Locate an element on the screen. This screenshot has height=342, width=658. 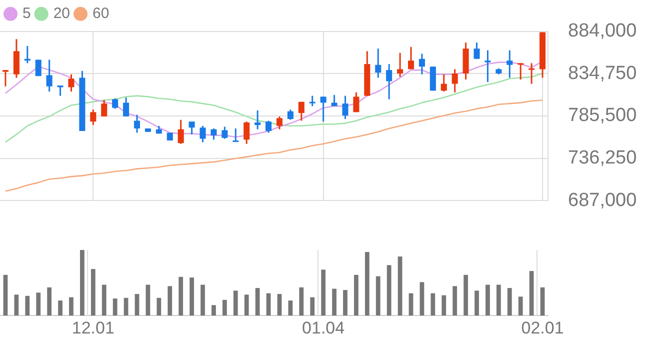
legend-label: 60 is located at coordinates (101, 13).